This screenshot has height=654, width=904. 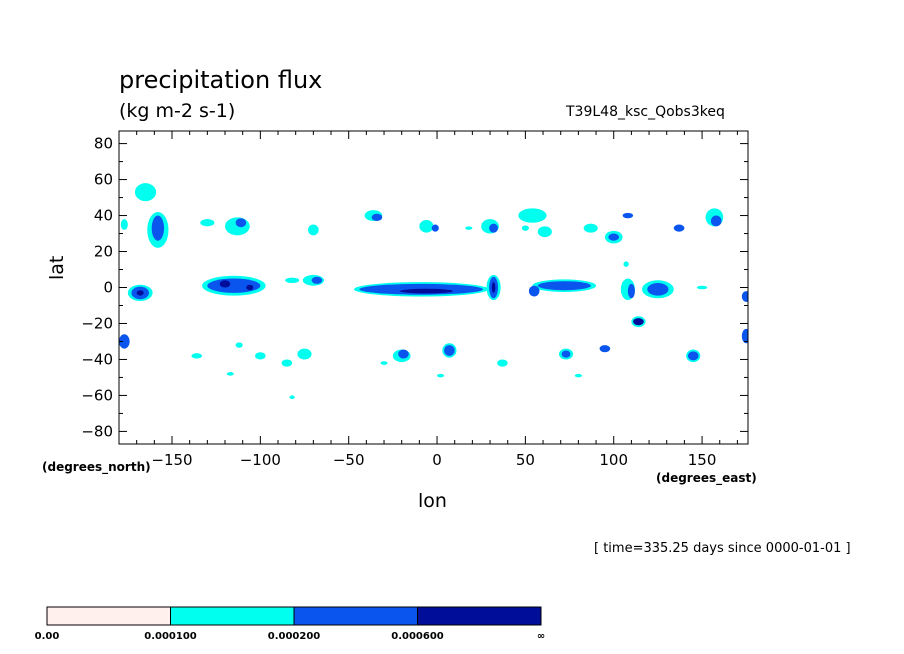 What do you see at coordinates (525, 460) in the screenshot?
I see `x-tick-label: 50` at bounding box center [525, 460].